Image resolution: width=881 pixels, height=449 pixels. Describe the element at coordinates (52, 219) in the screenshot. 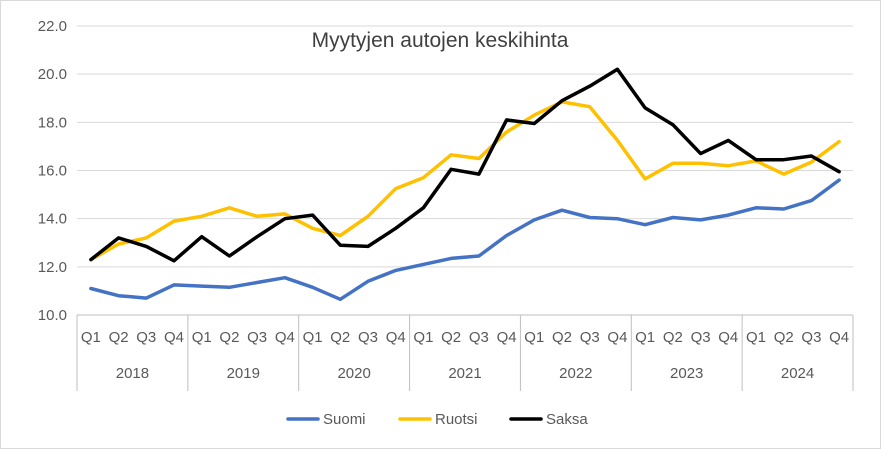

I see `y-tick-label: 14.0` at that location.